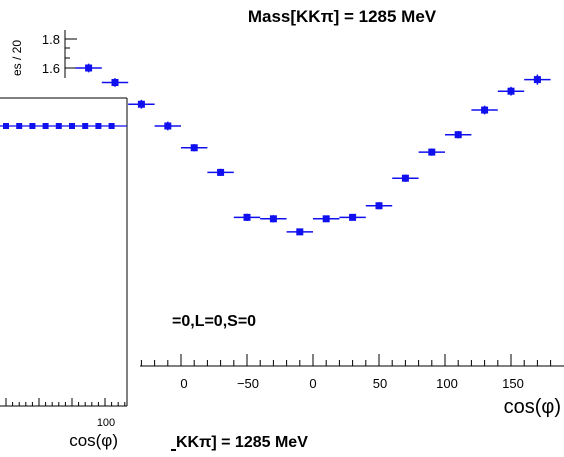 Image resolution: width=564 pixels, height=457 pixels. Describe the element at coordinates (214, 321) in the screenshot. I see `wave-annotation: =0,L=0,S=0` at that location.